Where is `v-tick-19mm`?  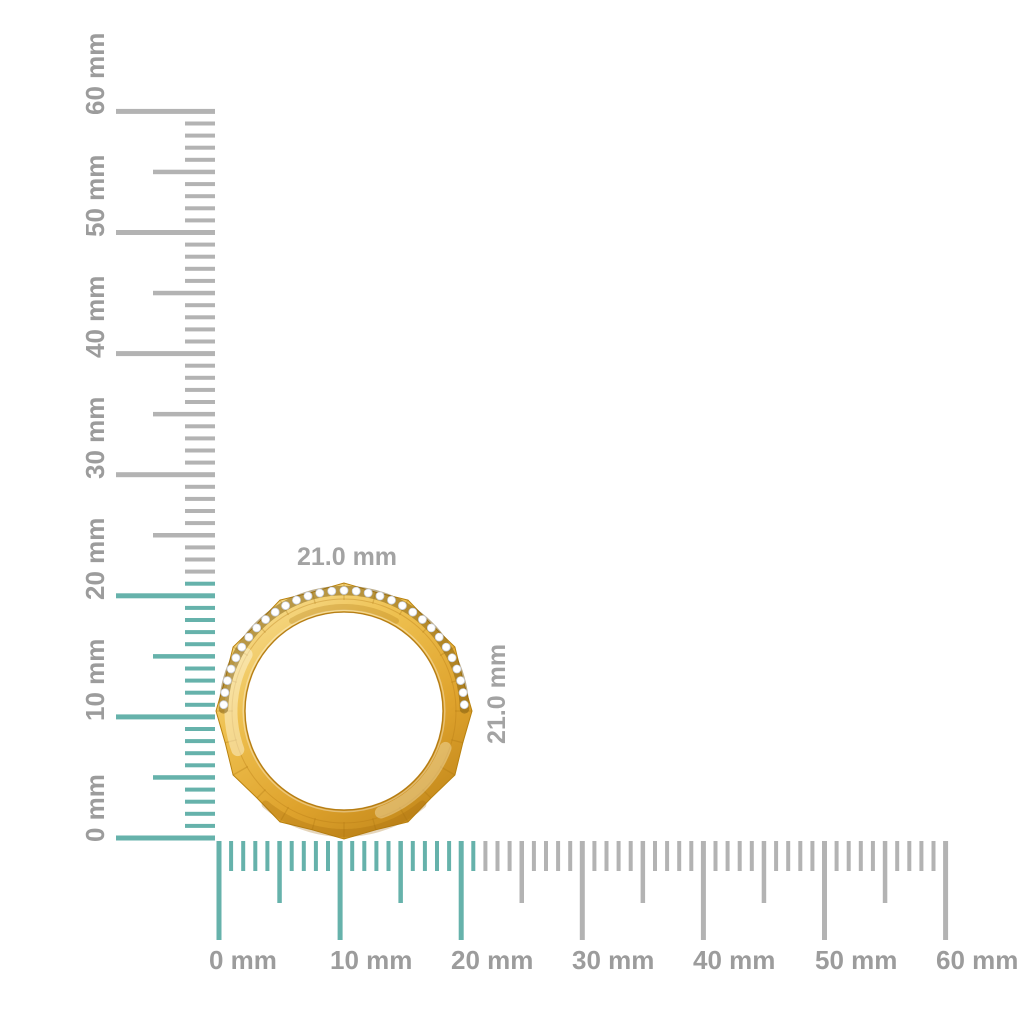
v-tick-19mm is located at coordinates (200, 607).